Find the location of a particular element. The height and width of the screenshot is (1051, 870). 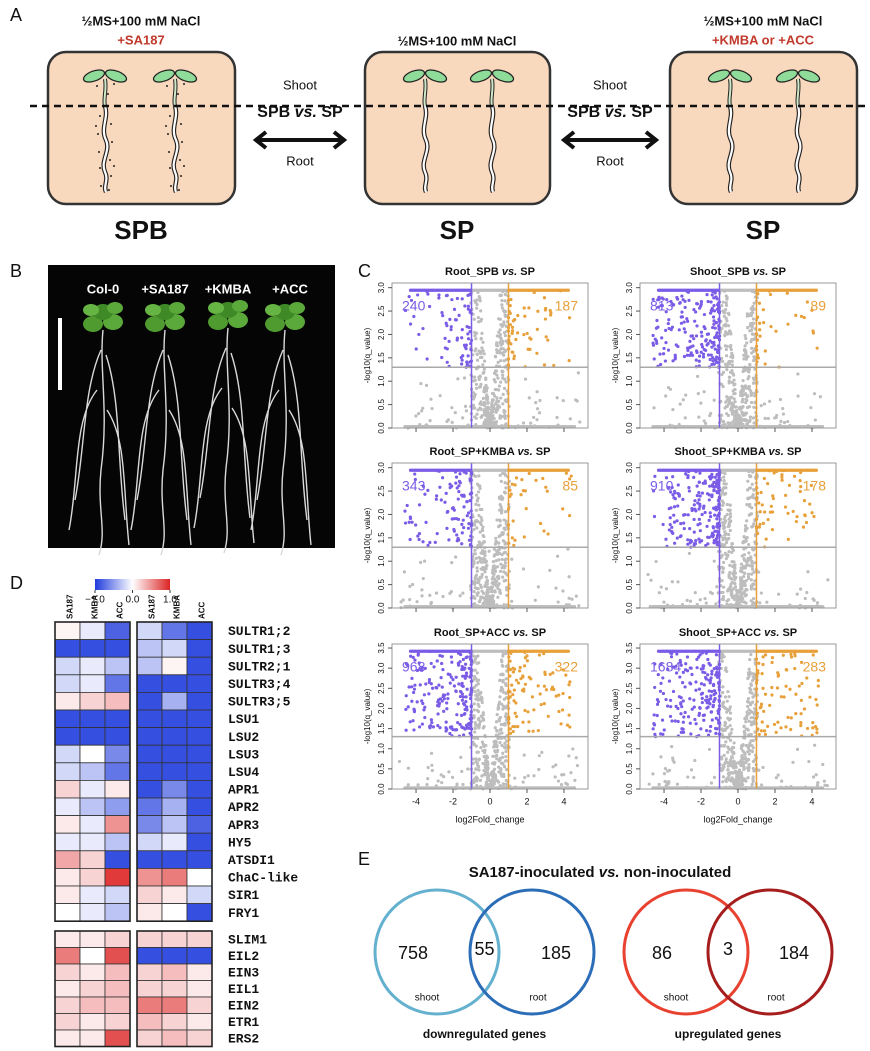

down-count: 910 is located at coordinates (662, 486).